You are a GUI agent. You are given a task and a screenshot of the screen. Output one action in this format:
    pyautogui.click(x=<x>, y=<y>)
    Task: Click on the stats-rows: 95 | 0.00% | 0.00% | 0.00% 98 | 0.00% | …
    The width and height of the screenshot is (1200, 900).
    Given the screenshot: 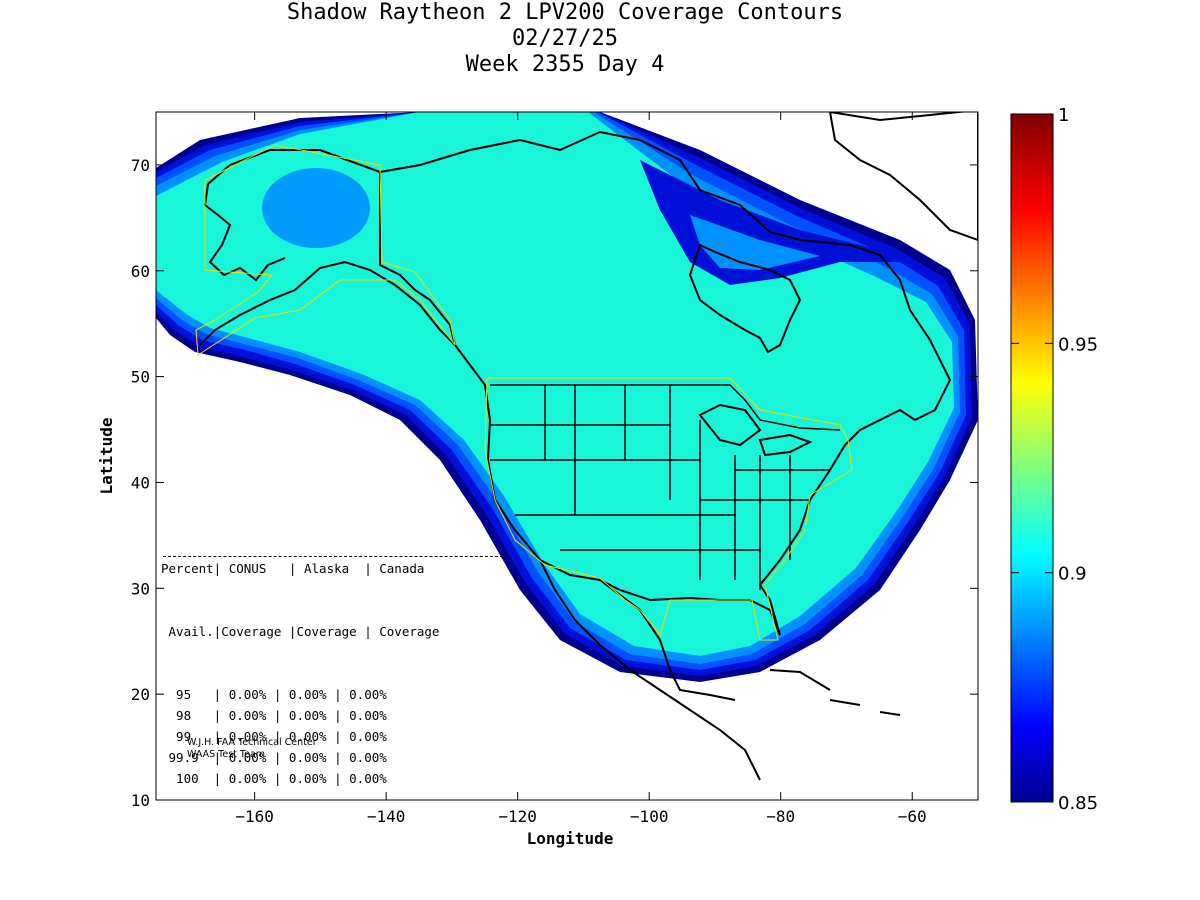 What is the action you would take?
    pyautogui.click(x=300, y=736)
    